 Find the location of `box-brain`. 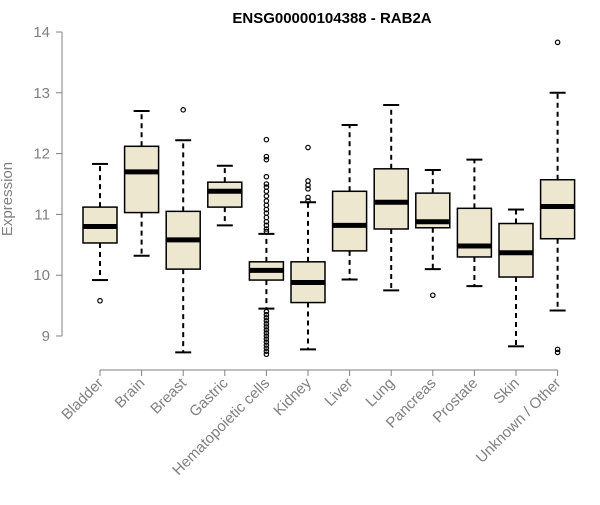

box-brain is located at coordinates (141, 183).